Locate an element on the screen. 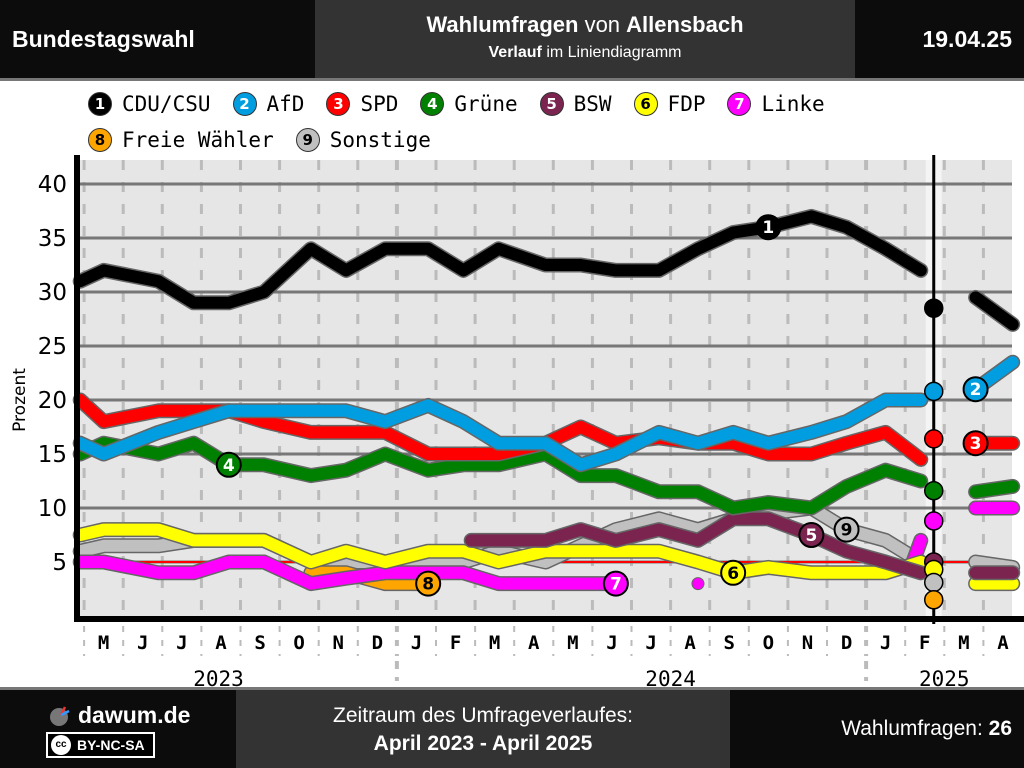 The width and height of the screenshot is (1024, 768). series-label-number: 1 is located at coordinates (768, 228).